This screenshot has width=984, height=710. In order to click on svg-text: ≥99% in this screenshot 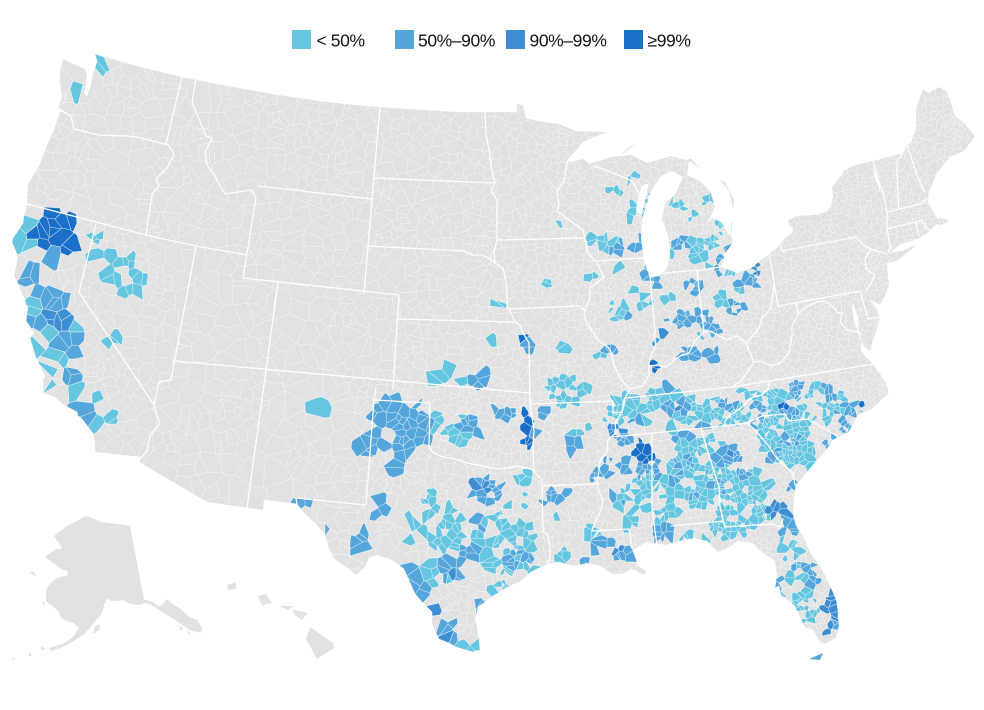, I will do `click(669, 40)`.